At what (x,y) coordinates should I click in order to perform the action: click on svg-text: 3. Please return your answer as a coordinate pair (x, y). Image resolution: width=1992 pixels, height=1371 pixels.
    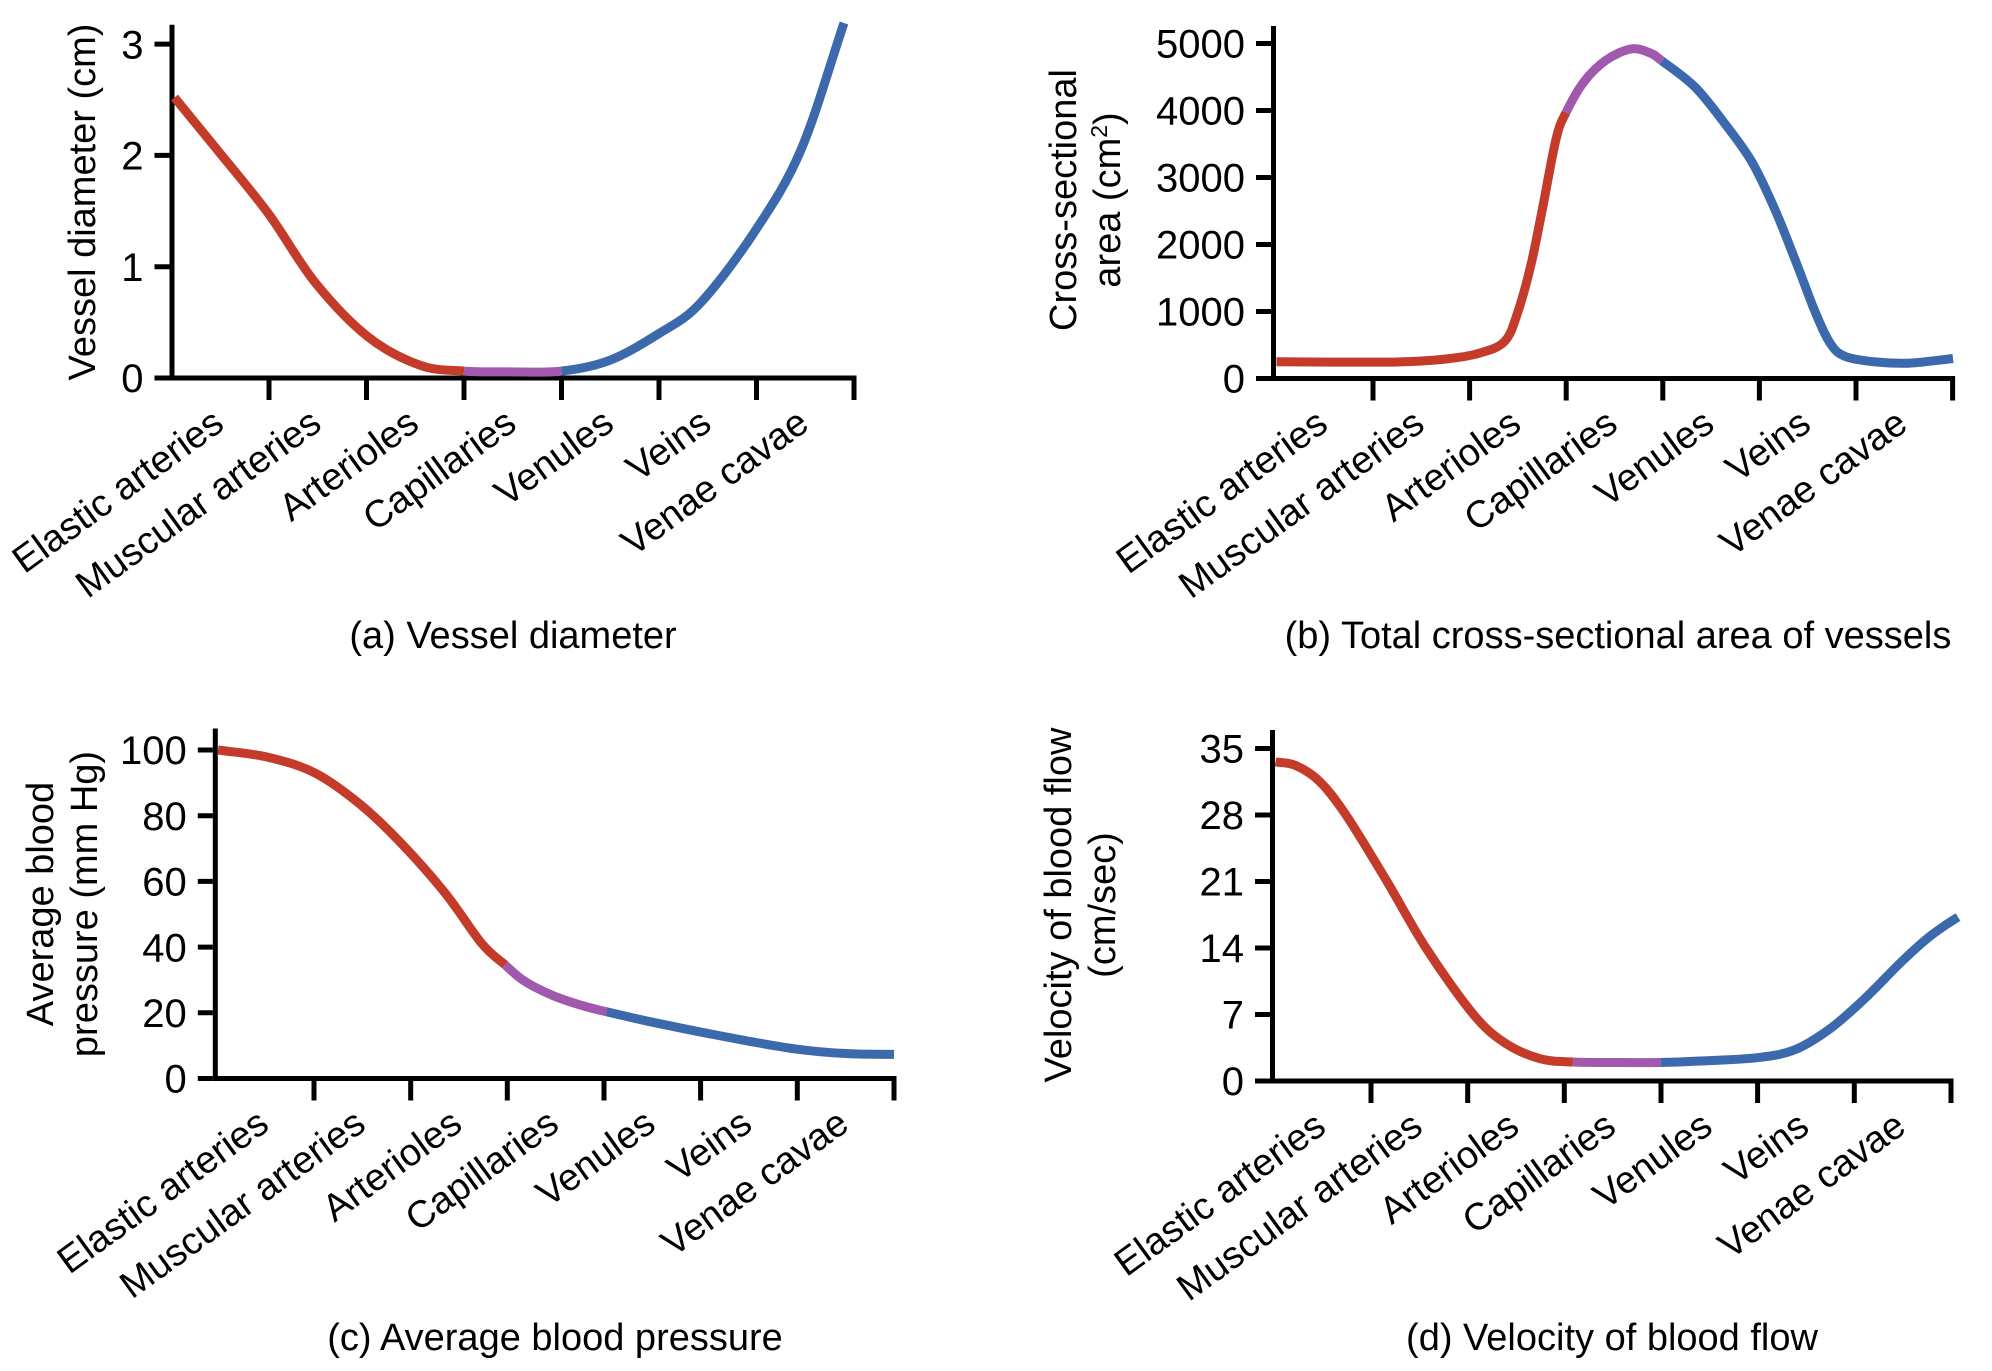
    Looking at the image, I should click on (132, 45).